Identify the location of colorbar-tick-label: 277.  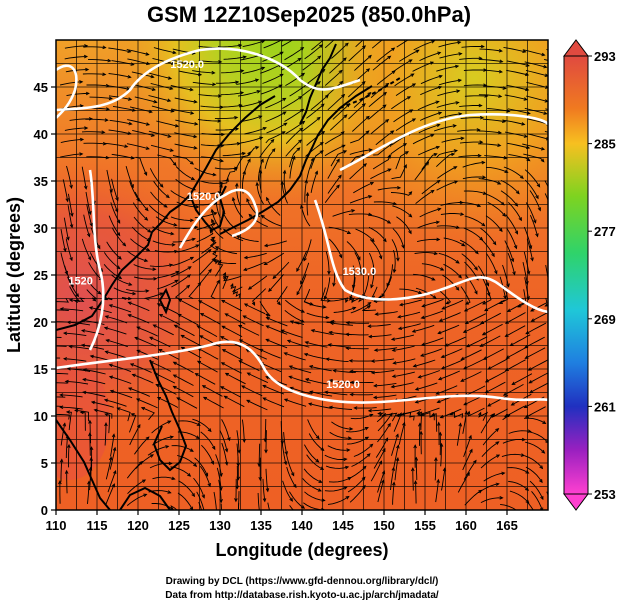
(605, 231).